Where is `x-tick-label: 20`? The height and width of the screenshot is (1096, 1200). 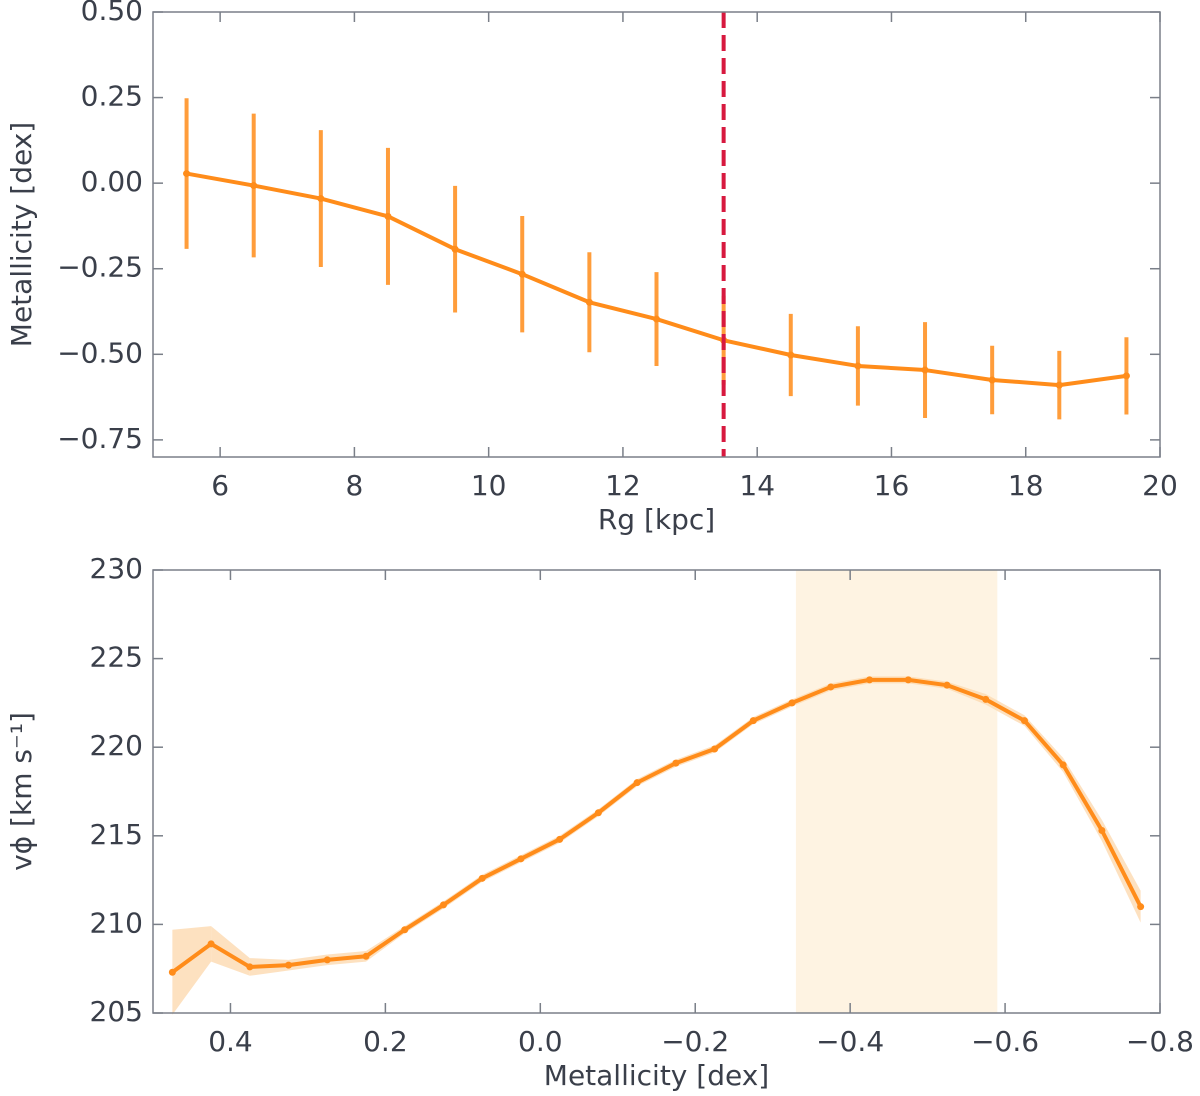
x-tick-label: 20 is located at coordinates (1160, 485).